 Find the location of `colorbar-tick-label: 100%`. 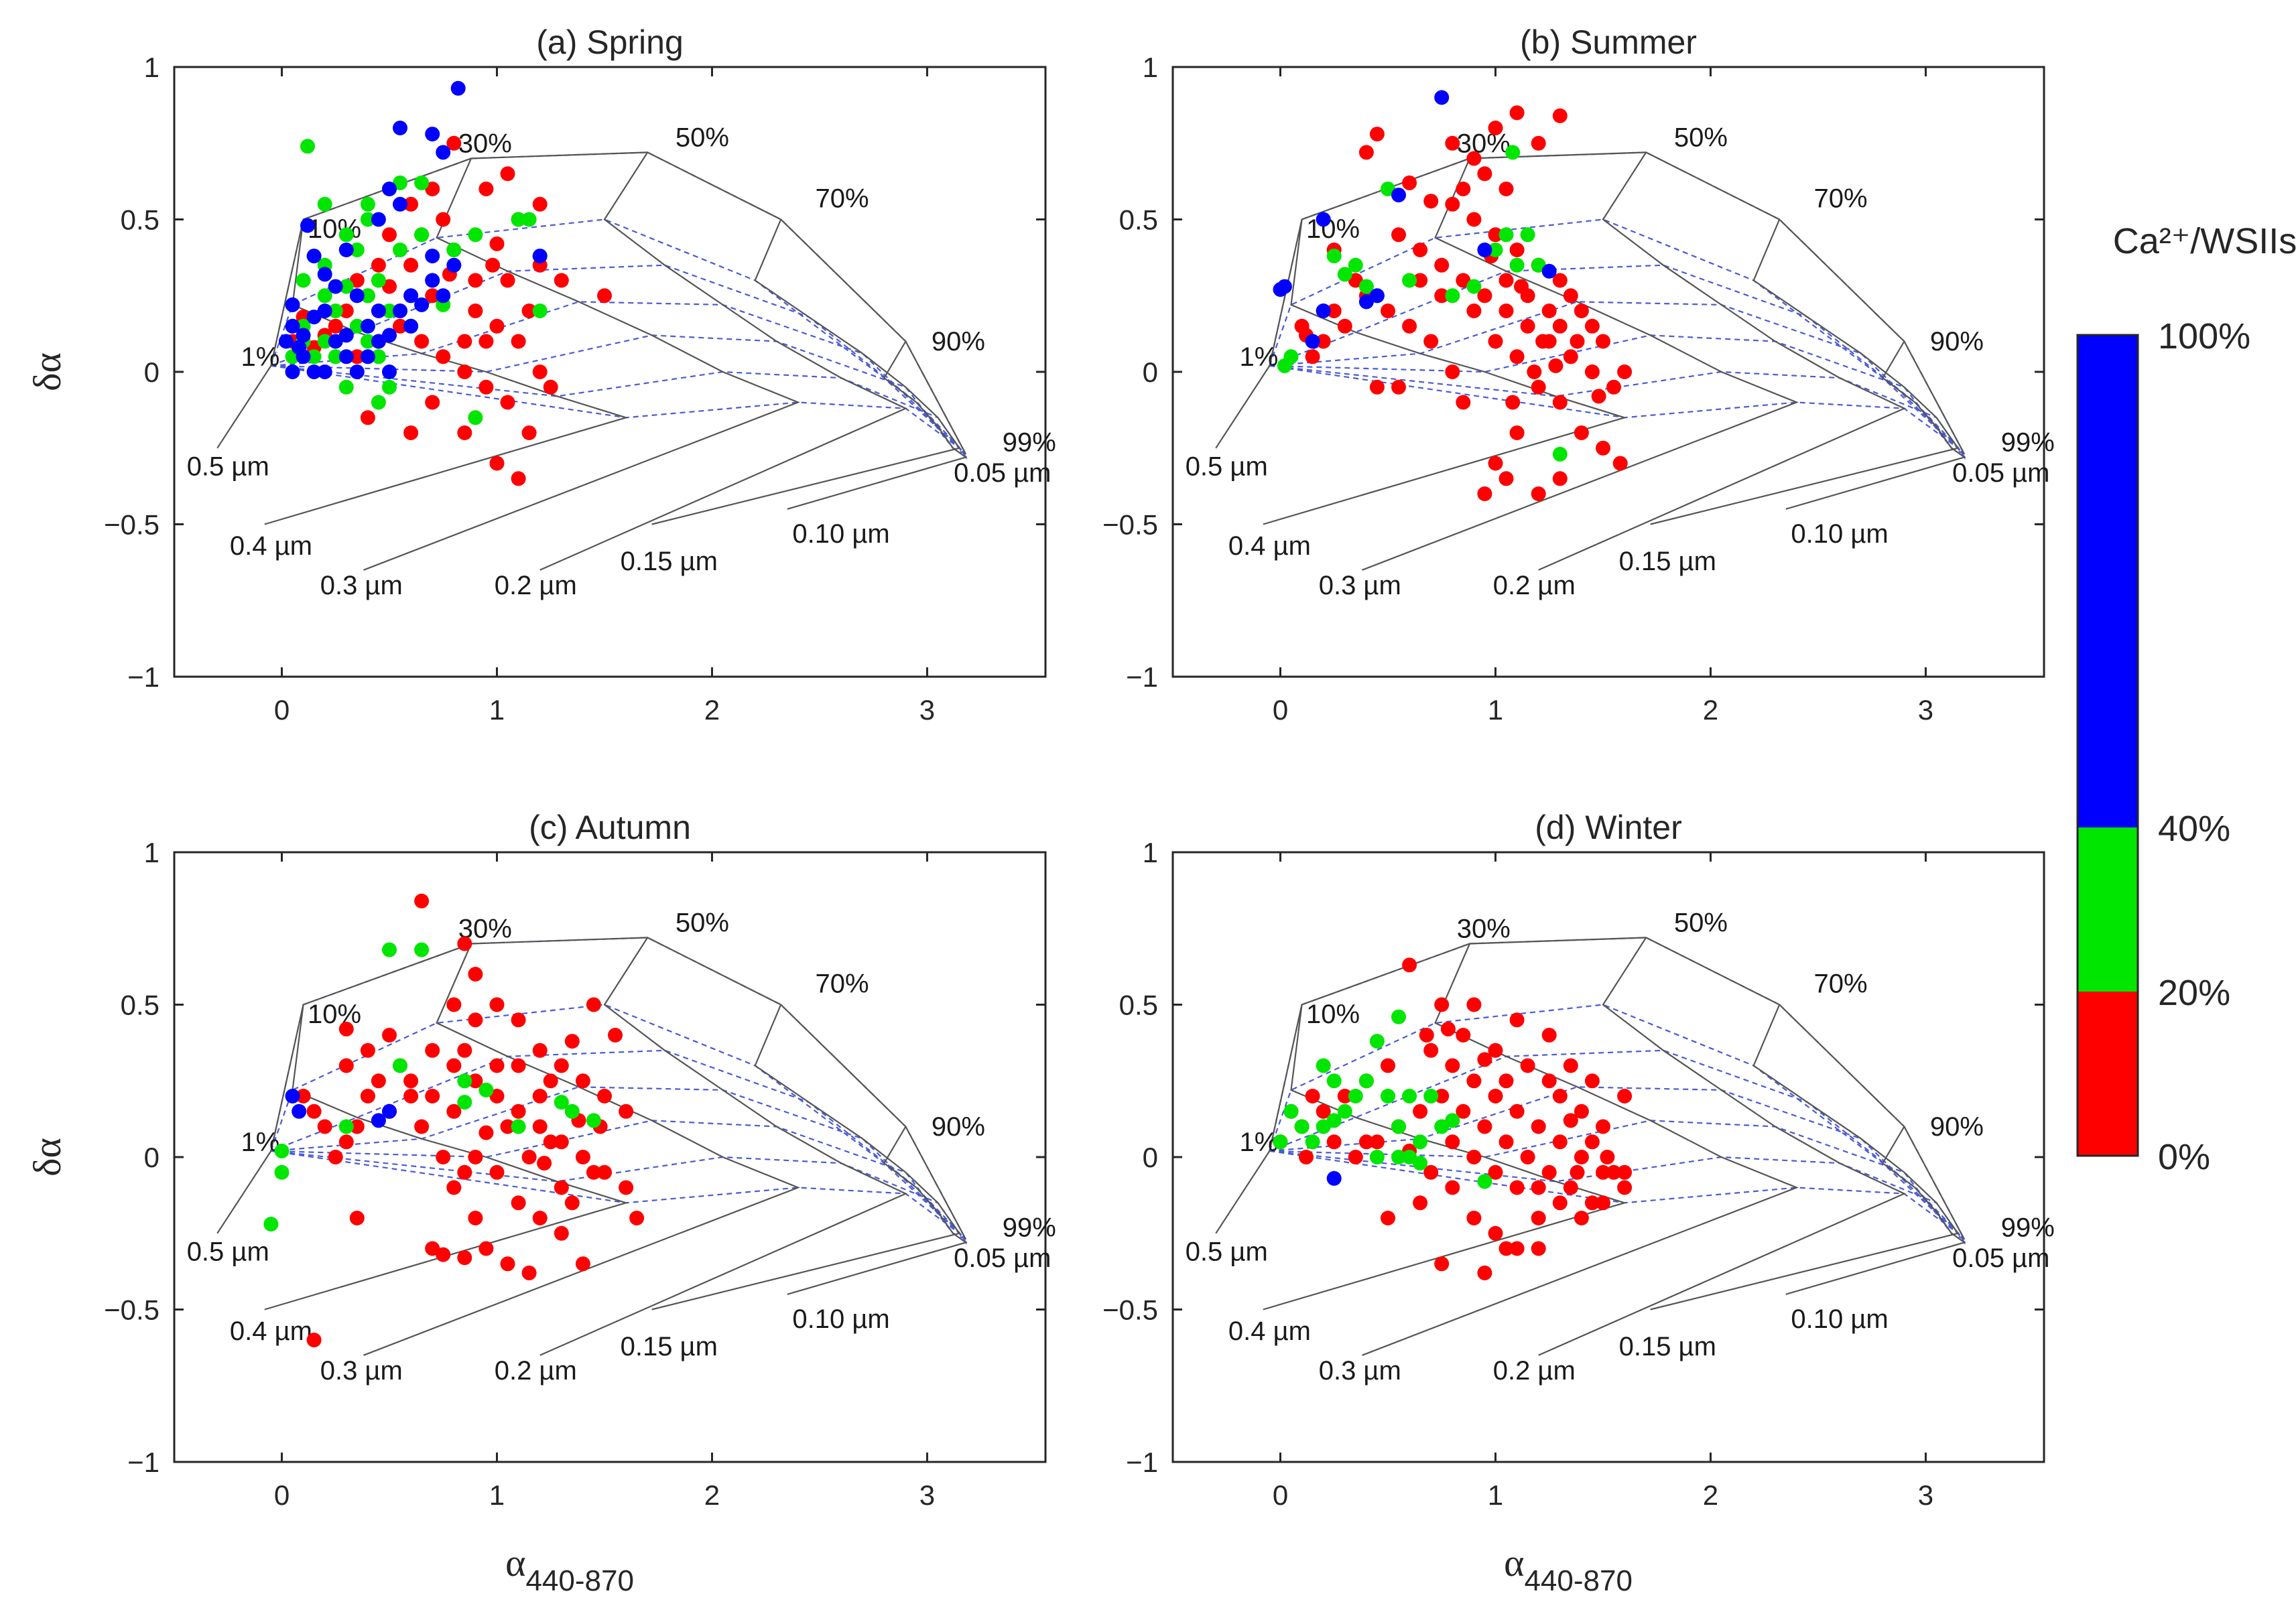

colorbar-tick-label: 100% is located at coordinates (2204, 336).